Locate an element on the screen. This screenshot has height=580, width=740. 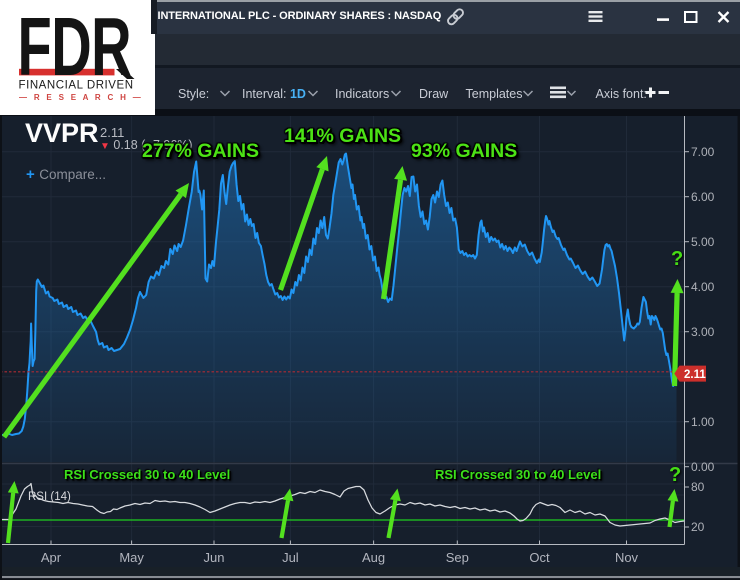
svg-text: FDR is located at coordinates (75, 46).